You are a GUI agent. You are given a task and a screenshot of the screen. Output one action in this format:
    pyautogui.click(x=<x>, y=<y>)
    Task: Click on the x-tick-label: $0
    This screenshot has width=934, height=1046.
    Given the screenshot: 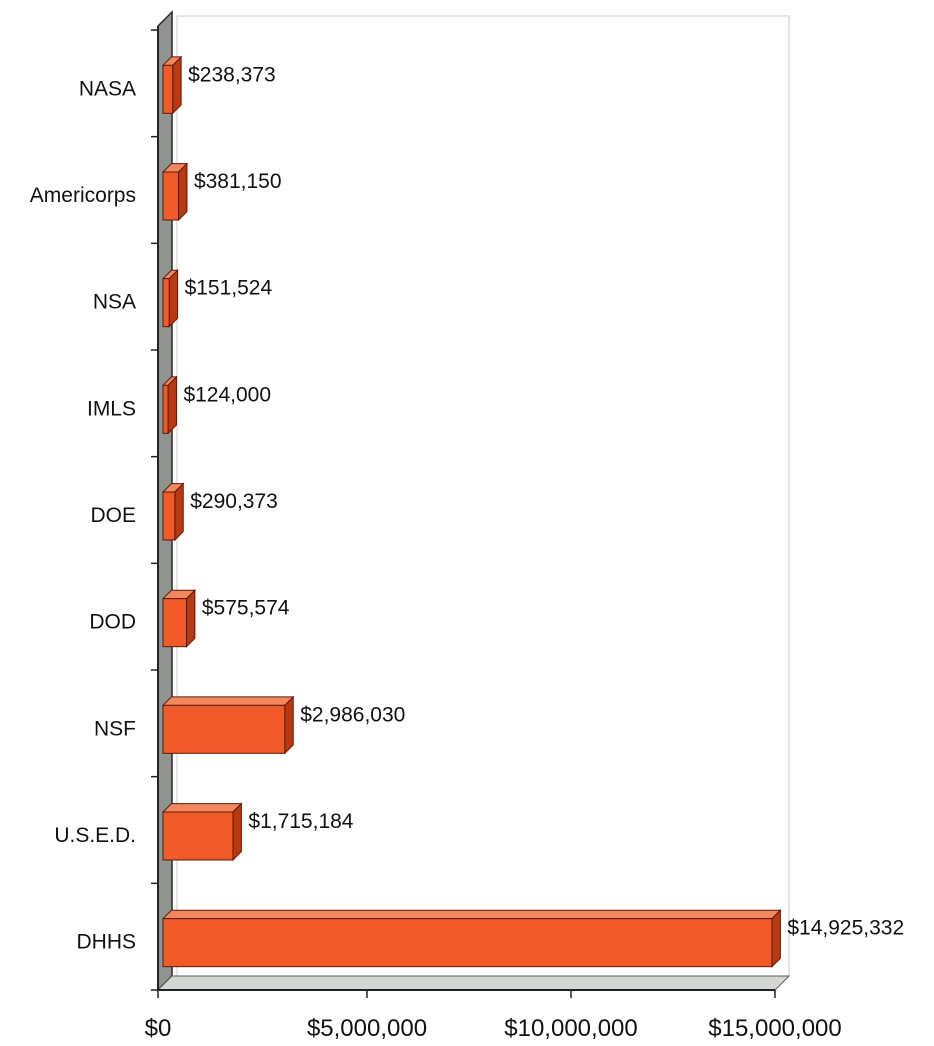 What is the action you would take?
    pyautogui.click(x=158, y=1028)
    